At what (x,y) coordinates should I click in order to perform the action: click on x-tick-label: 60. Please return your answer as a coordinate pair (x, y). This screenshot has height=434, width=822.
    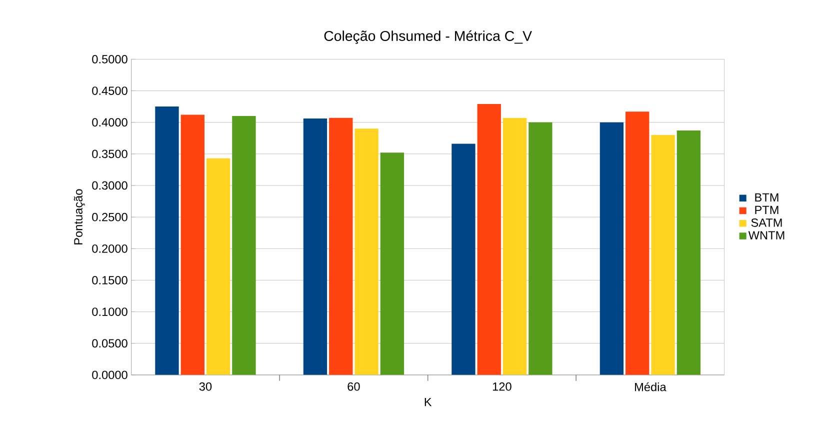
    Looking at the image, I should click on (354, 386).